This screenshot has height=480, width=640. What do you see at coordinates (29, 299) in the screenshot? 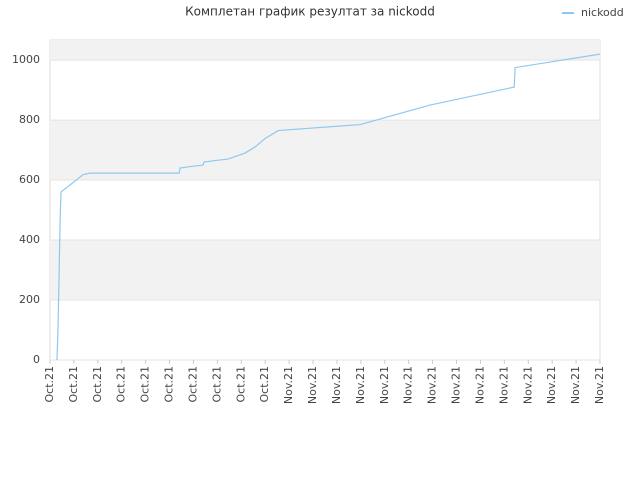
I see `y-tick-label: 200` at bounding box center [29, 299].